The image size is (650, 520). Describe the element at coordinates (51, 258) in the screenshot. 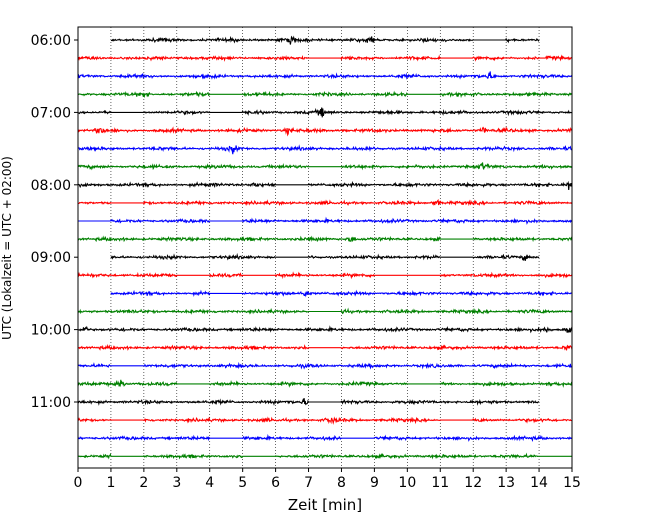

I see `y-tick-label: 09:00` at that location.